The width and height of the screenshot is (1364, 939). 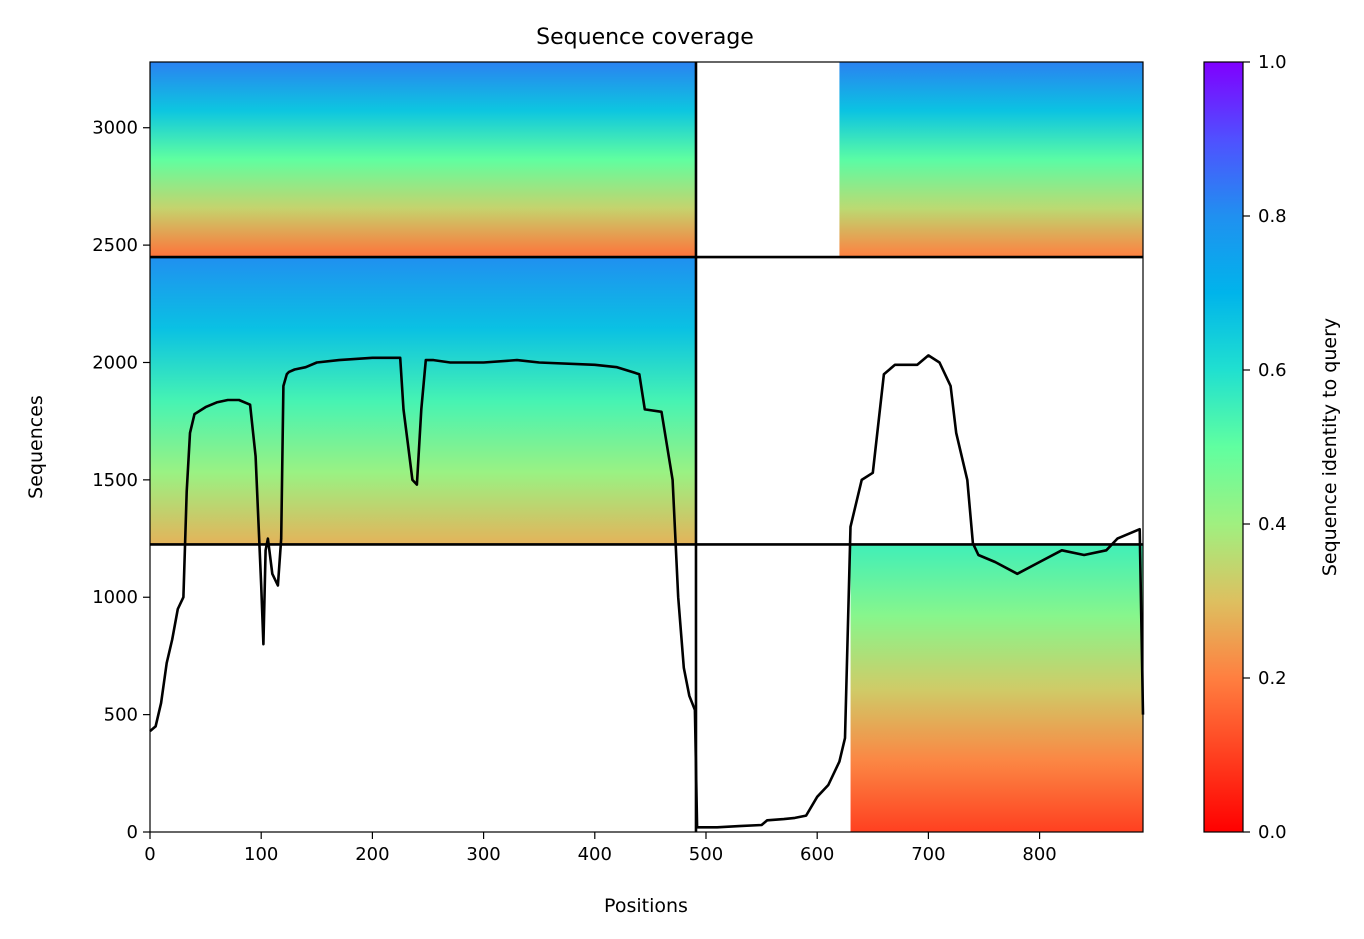 What do you see at coordinates (1272, 524) in the screenshot?
I see `colorbar-tick-label: 0.4` at bounding box center [1272, 524].